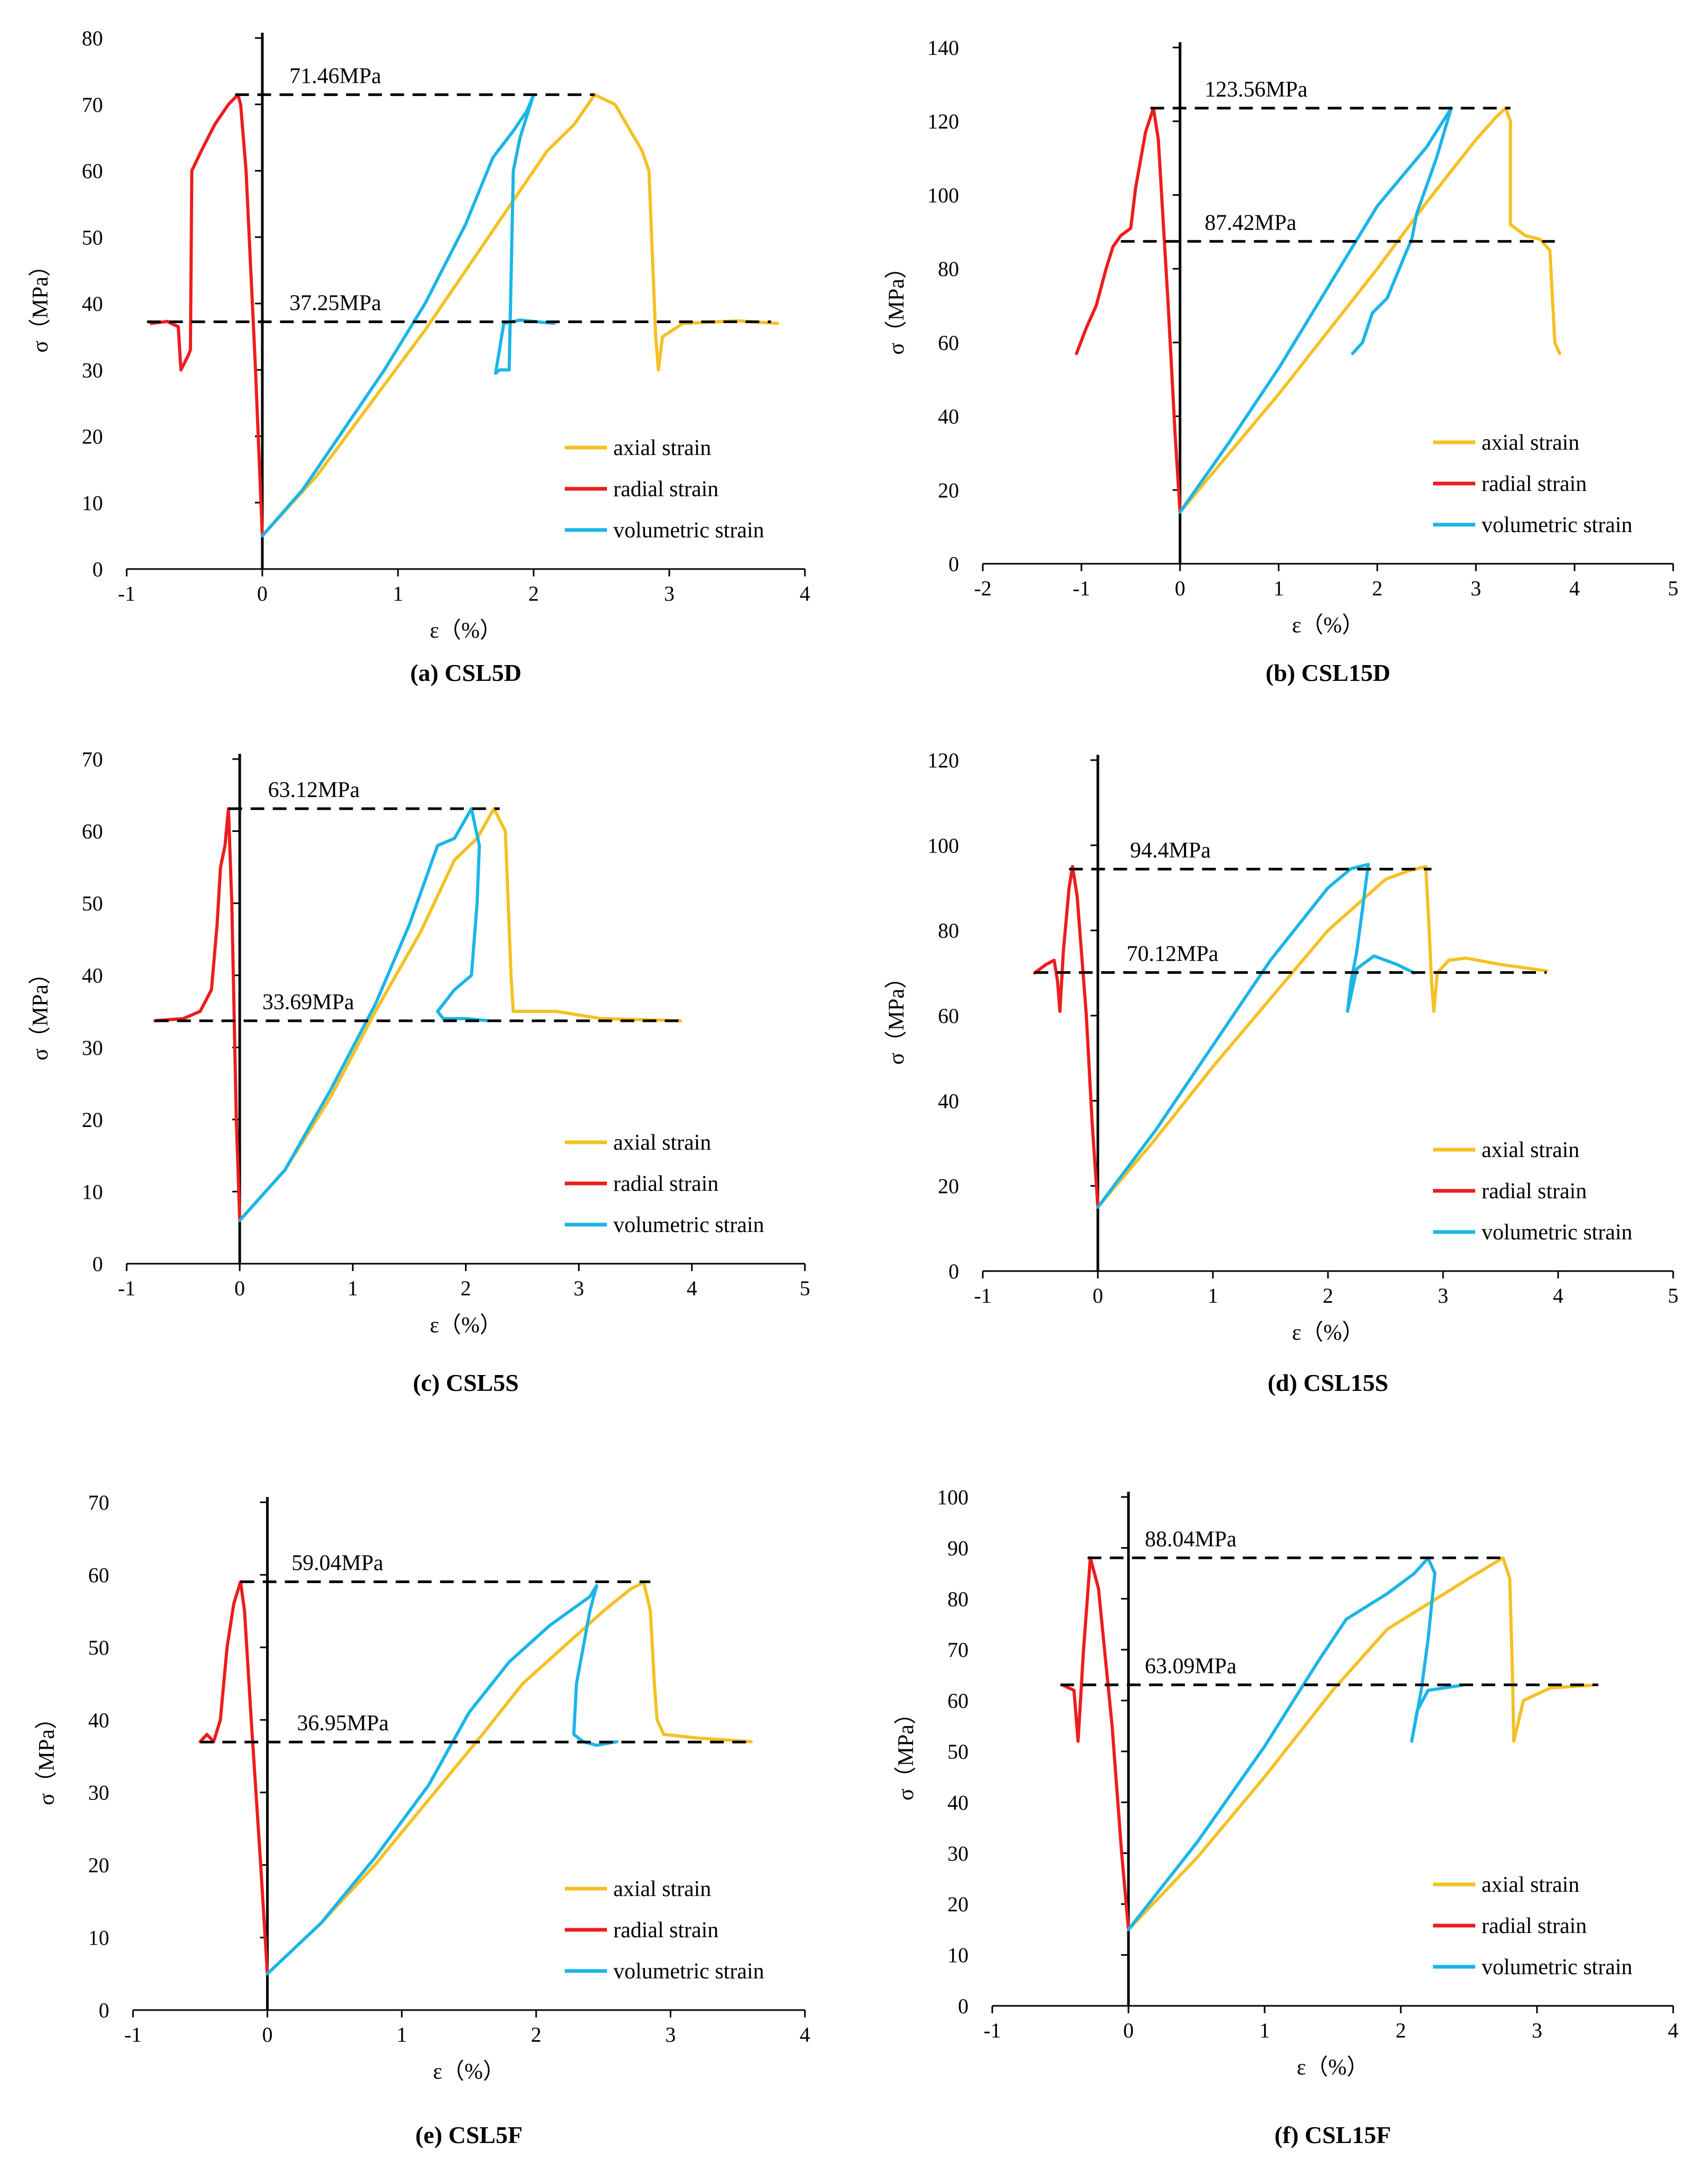  Describe the element at coordinates (335, 303) in the screenshot. I see `reference-label: 37.25MPa` at that location.